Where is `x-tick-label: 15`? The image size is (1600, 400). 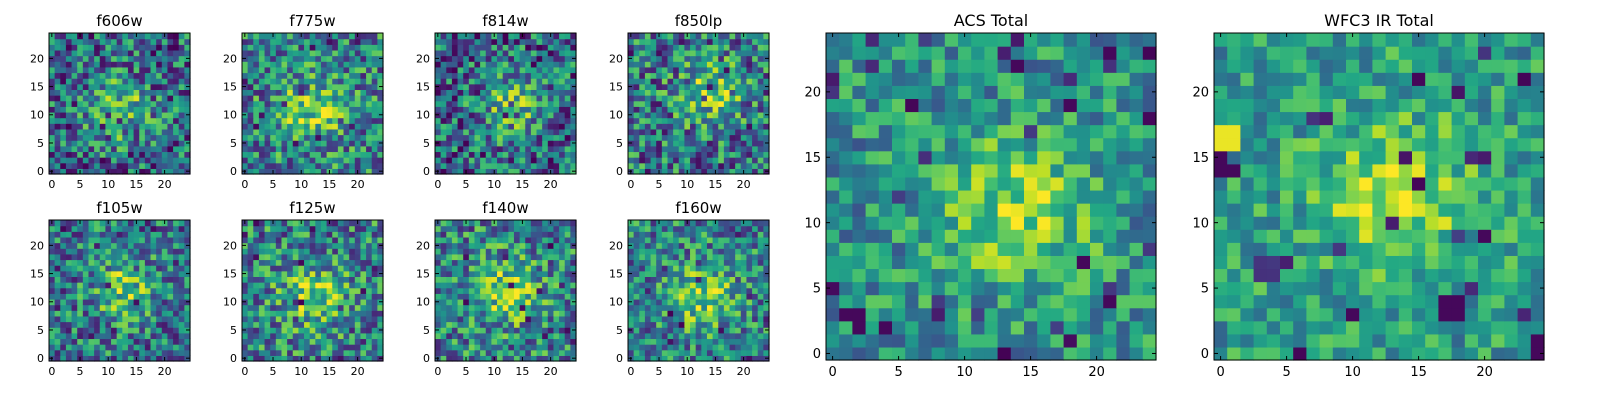
x-tick-label: 15 is located at coordinates (522, 371).